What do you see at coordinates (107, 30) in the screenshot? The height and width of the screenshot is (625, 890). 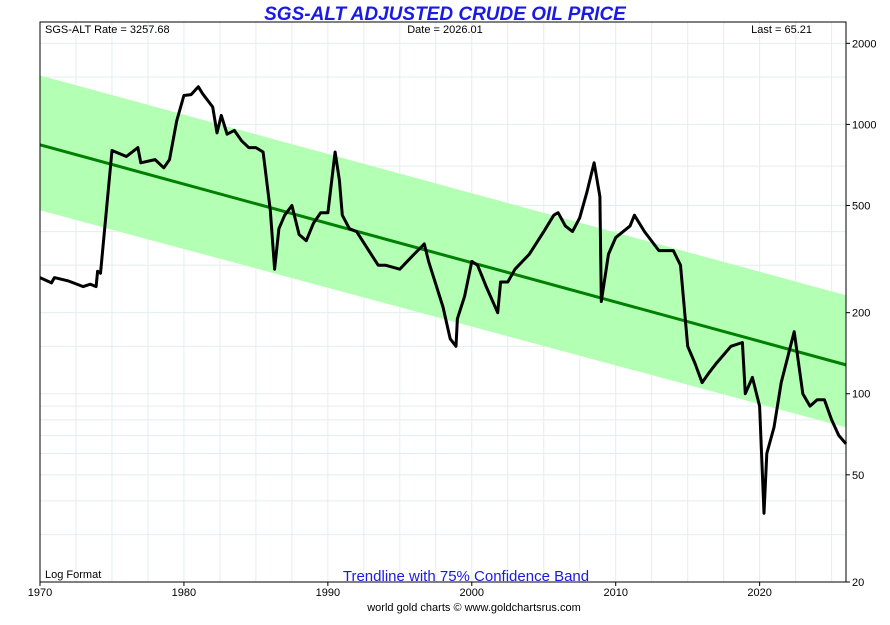 I see `rate-label: SGS-ALT Rate = 3257.68` at bounding box center [107, 30].